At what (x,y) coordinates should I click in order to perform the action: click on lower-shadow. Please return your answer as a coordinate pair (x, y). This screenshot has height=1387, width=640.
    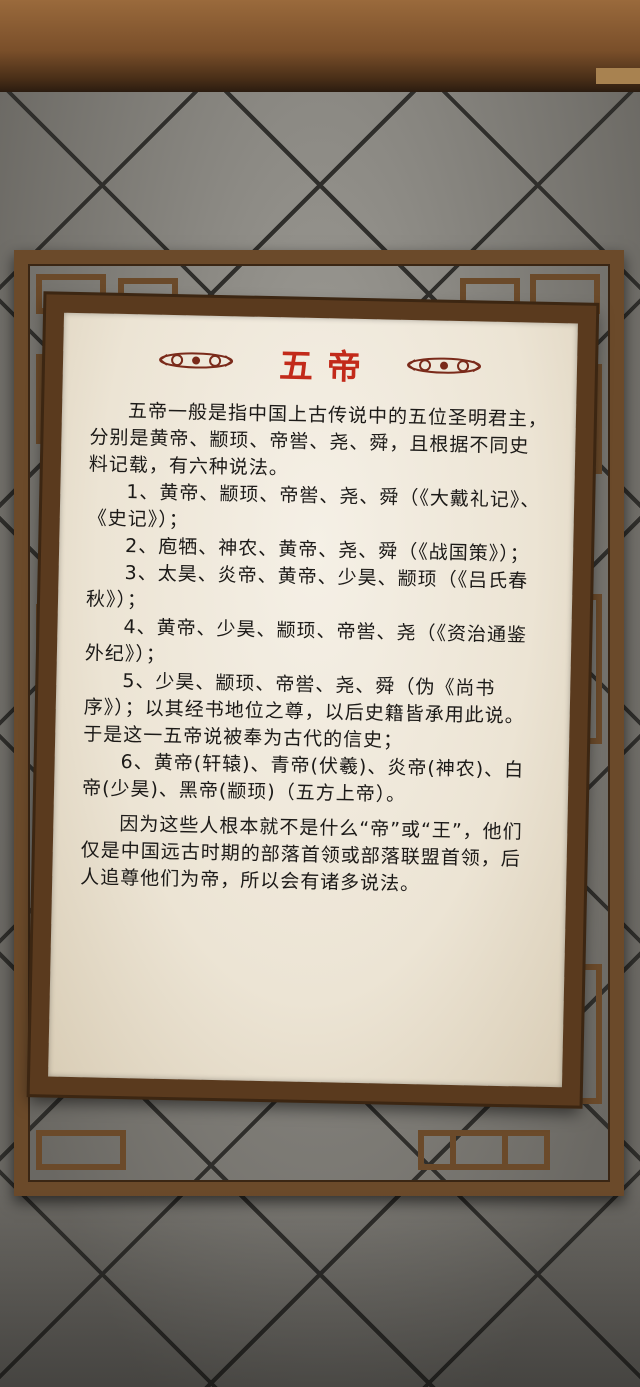
    Looking at the image, I should click on (320, 1287).